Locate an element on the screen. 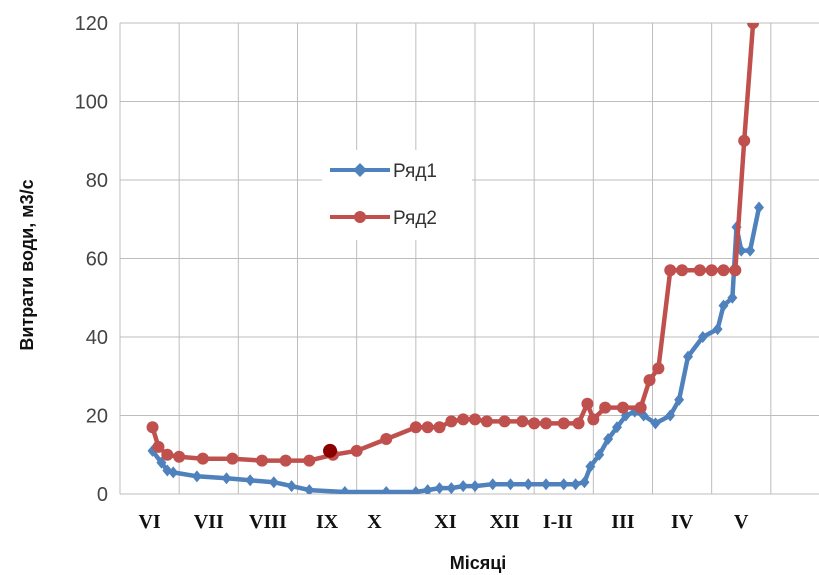 The image size is (819, 575). y-tick-label: 120 is located at coordinates (91, 24).